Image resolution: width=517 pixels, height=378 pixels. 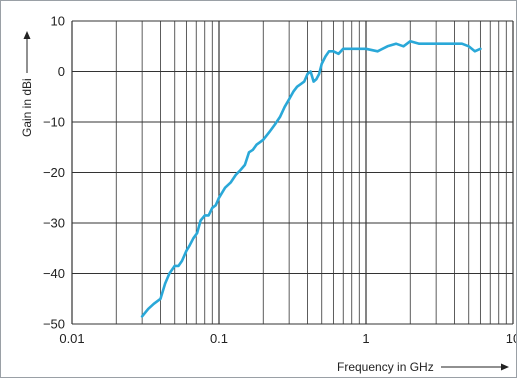 I want to click on y-tick-label: 10, so click(x=58, y=21).